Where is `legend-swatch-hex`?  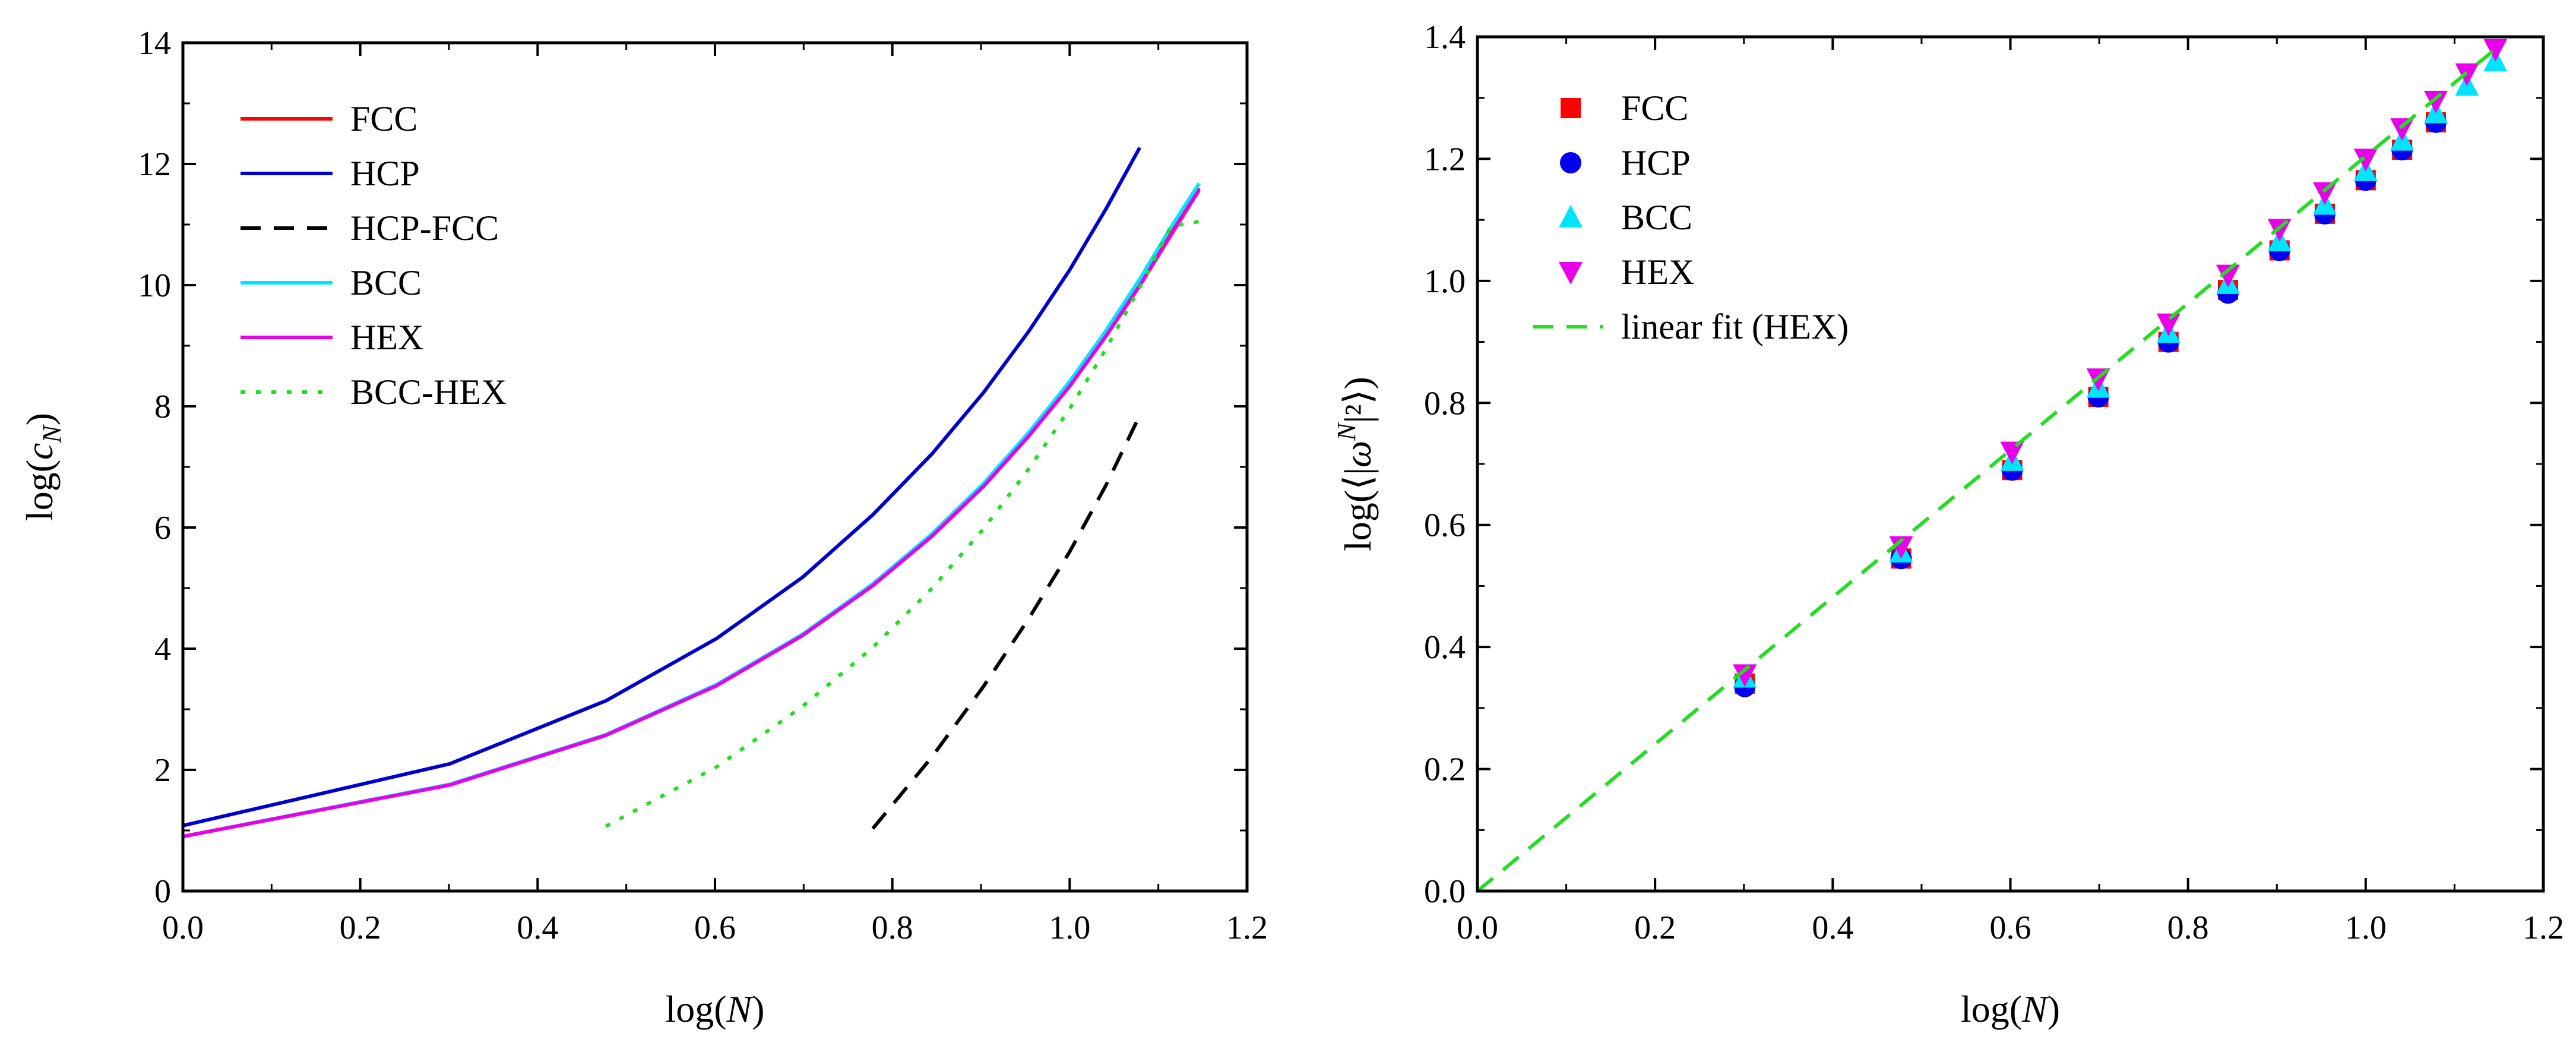
legend-swatch-hex is located at coordinates (1571, 273).